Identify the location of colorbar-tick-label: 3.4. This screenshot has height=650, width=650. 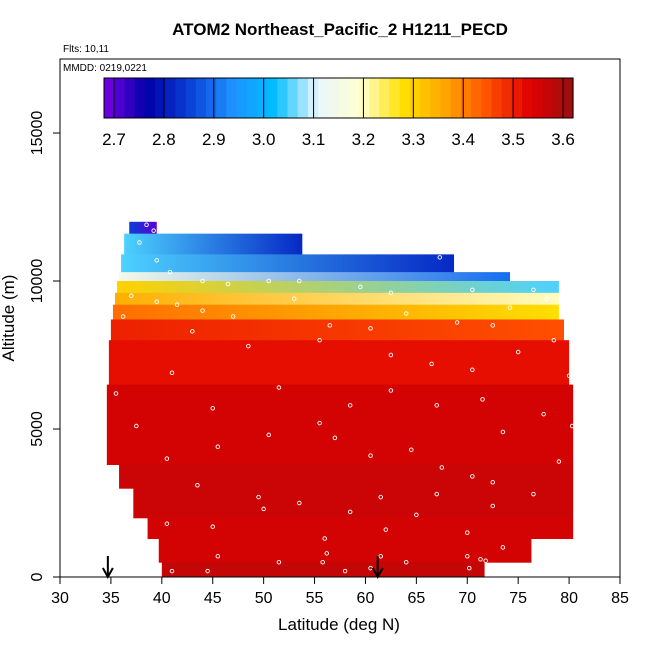
(463, 139).